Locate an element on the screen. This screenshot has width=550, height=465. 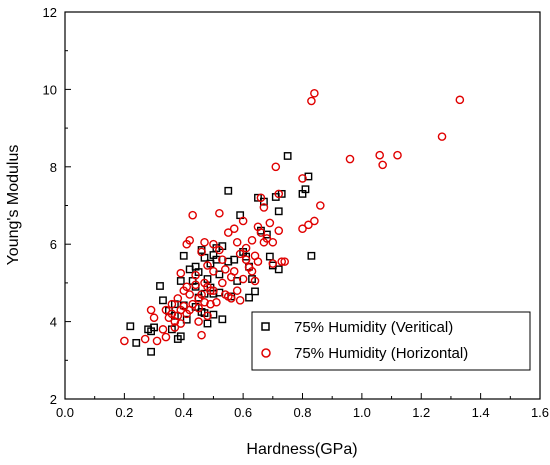
y-tick-label: 6 is located at coordinates (53, 244).